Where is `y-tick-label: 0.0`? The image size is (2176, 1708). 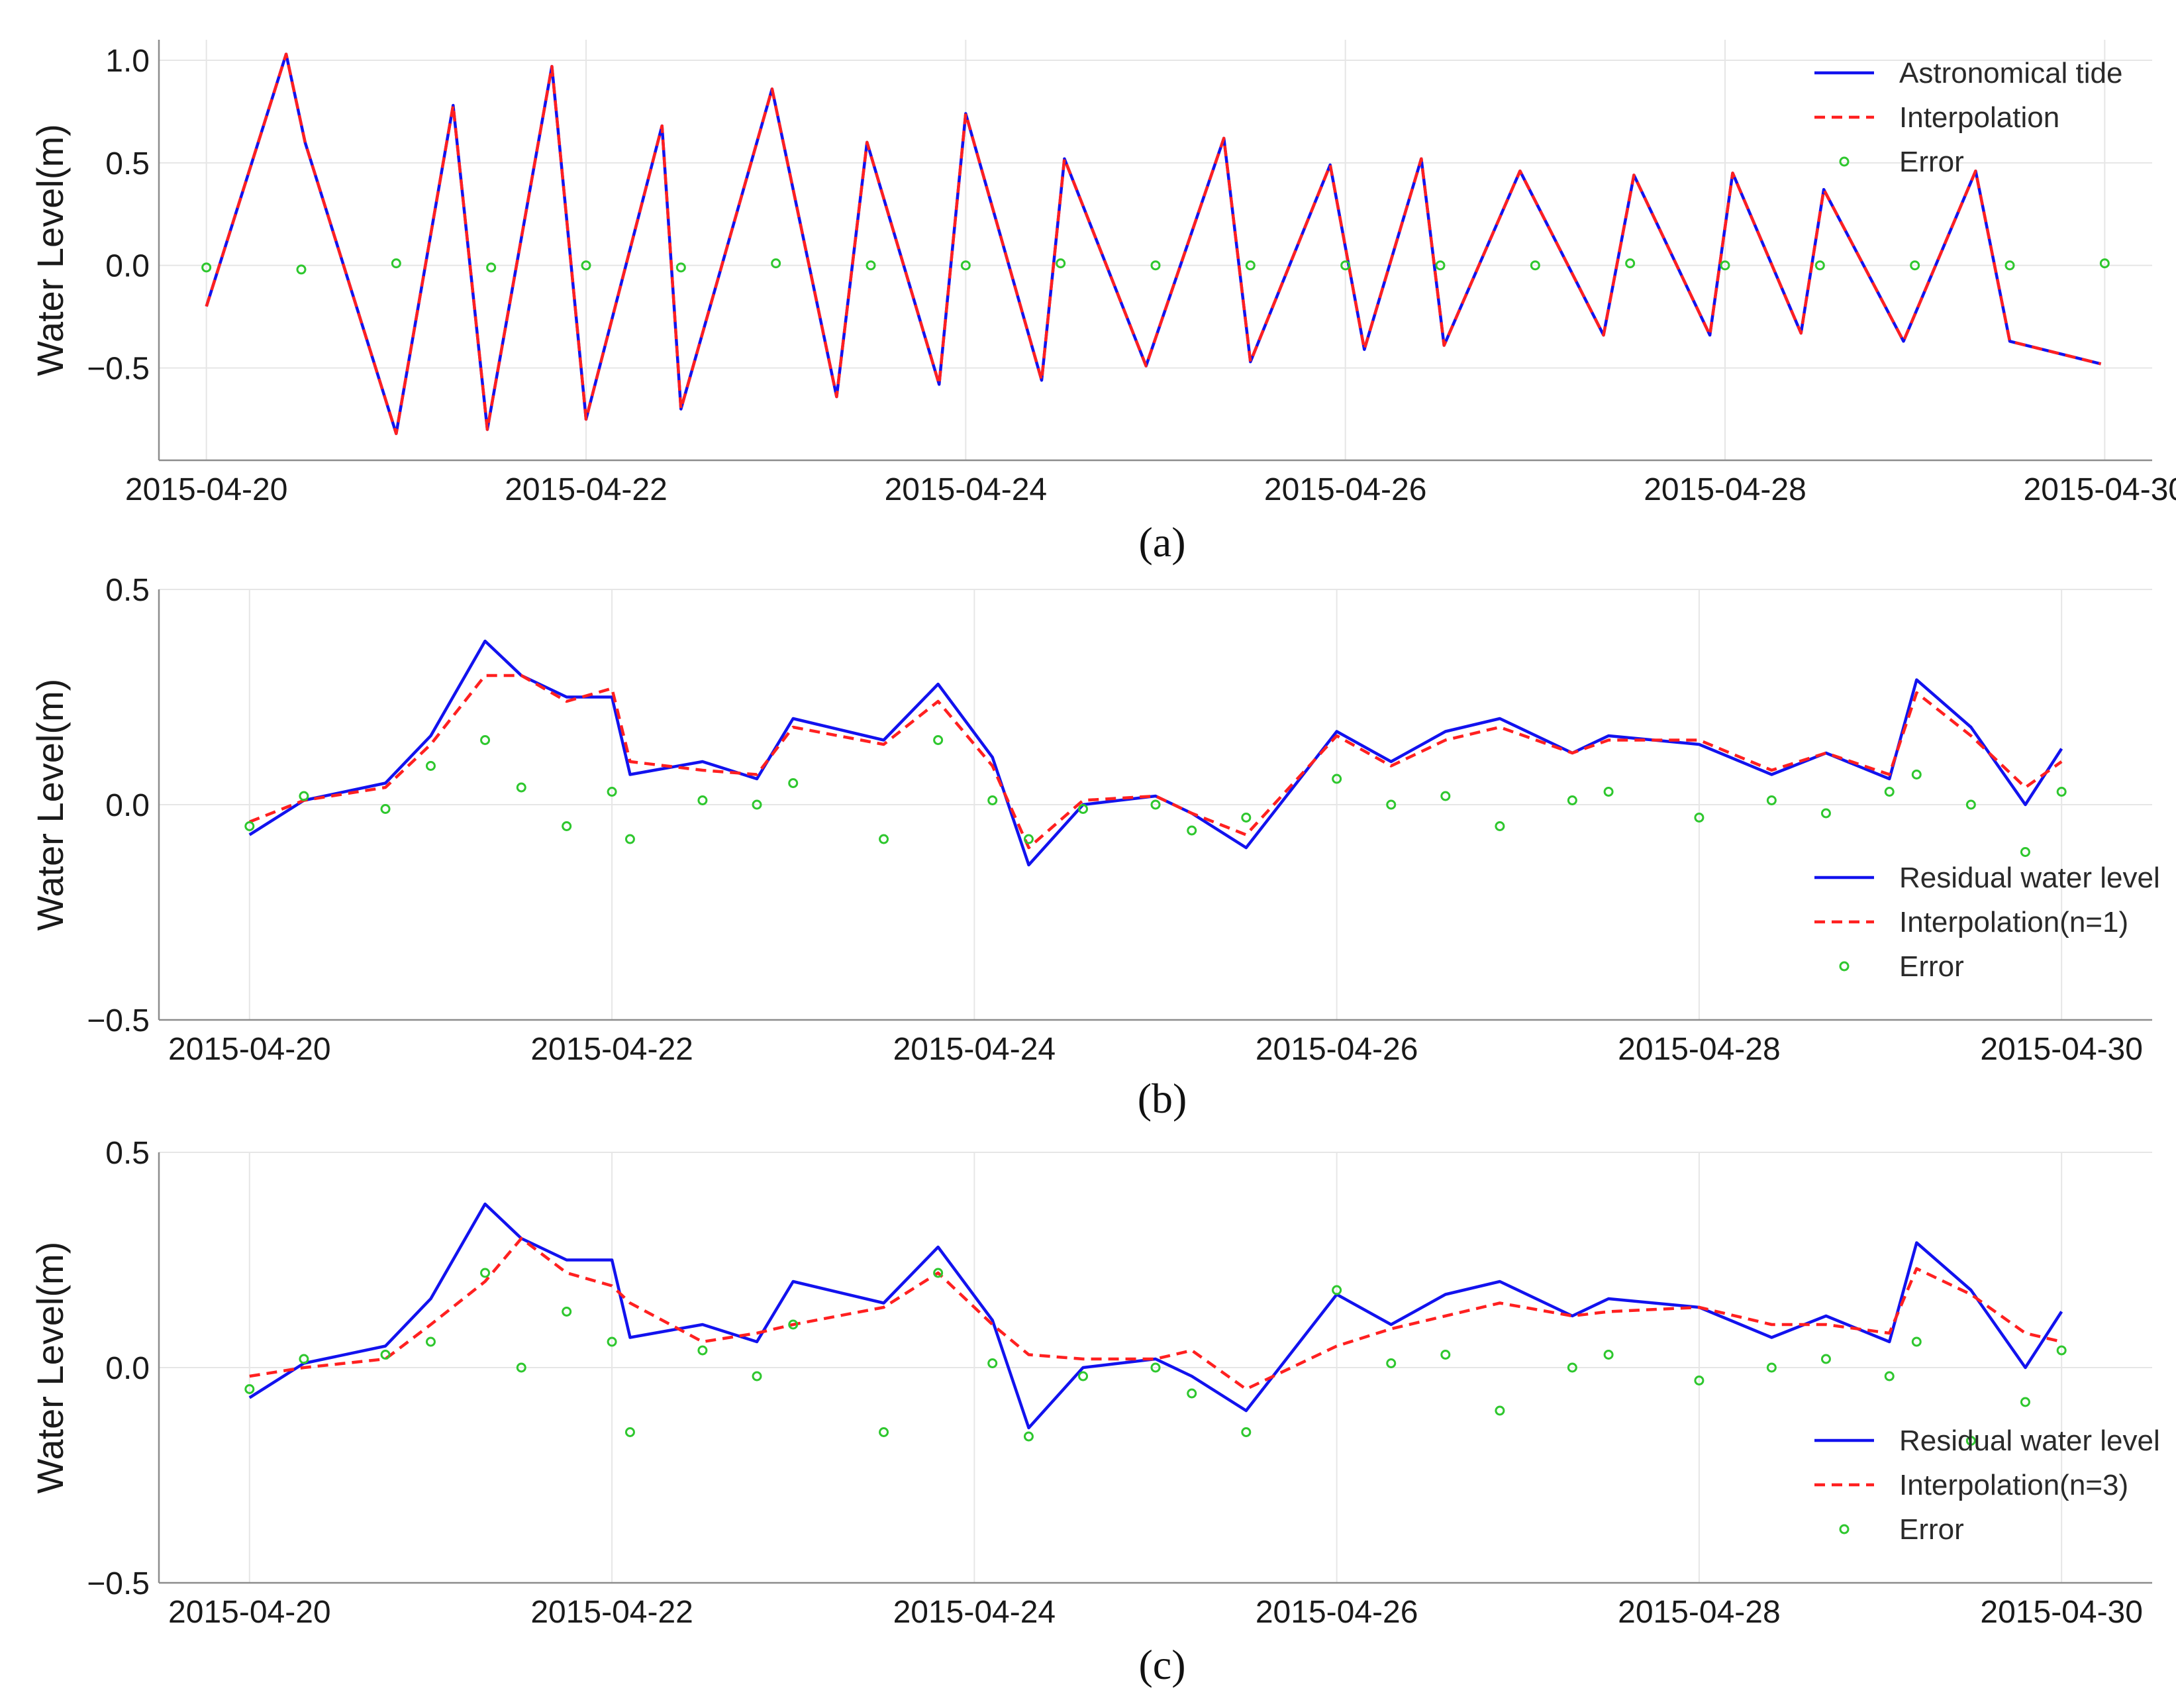 y-tick-label: 0.0 is located at coordinates (127, 267).